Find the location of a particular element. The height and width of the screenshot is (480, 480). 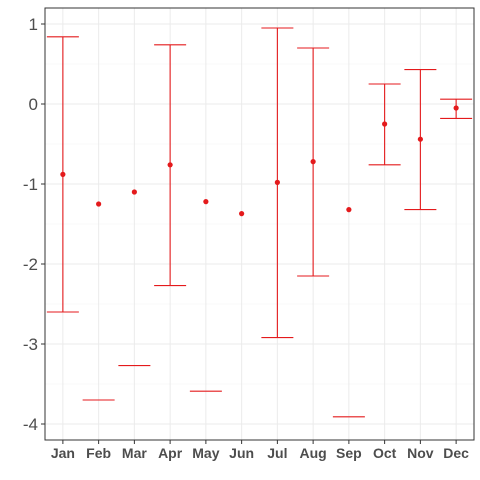

y-tick-label: -4 is located at coordinates (30, 424).